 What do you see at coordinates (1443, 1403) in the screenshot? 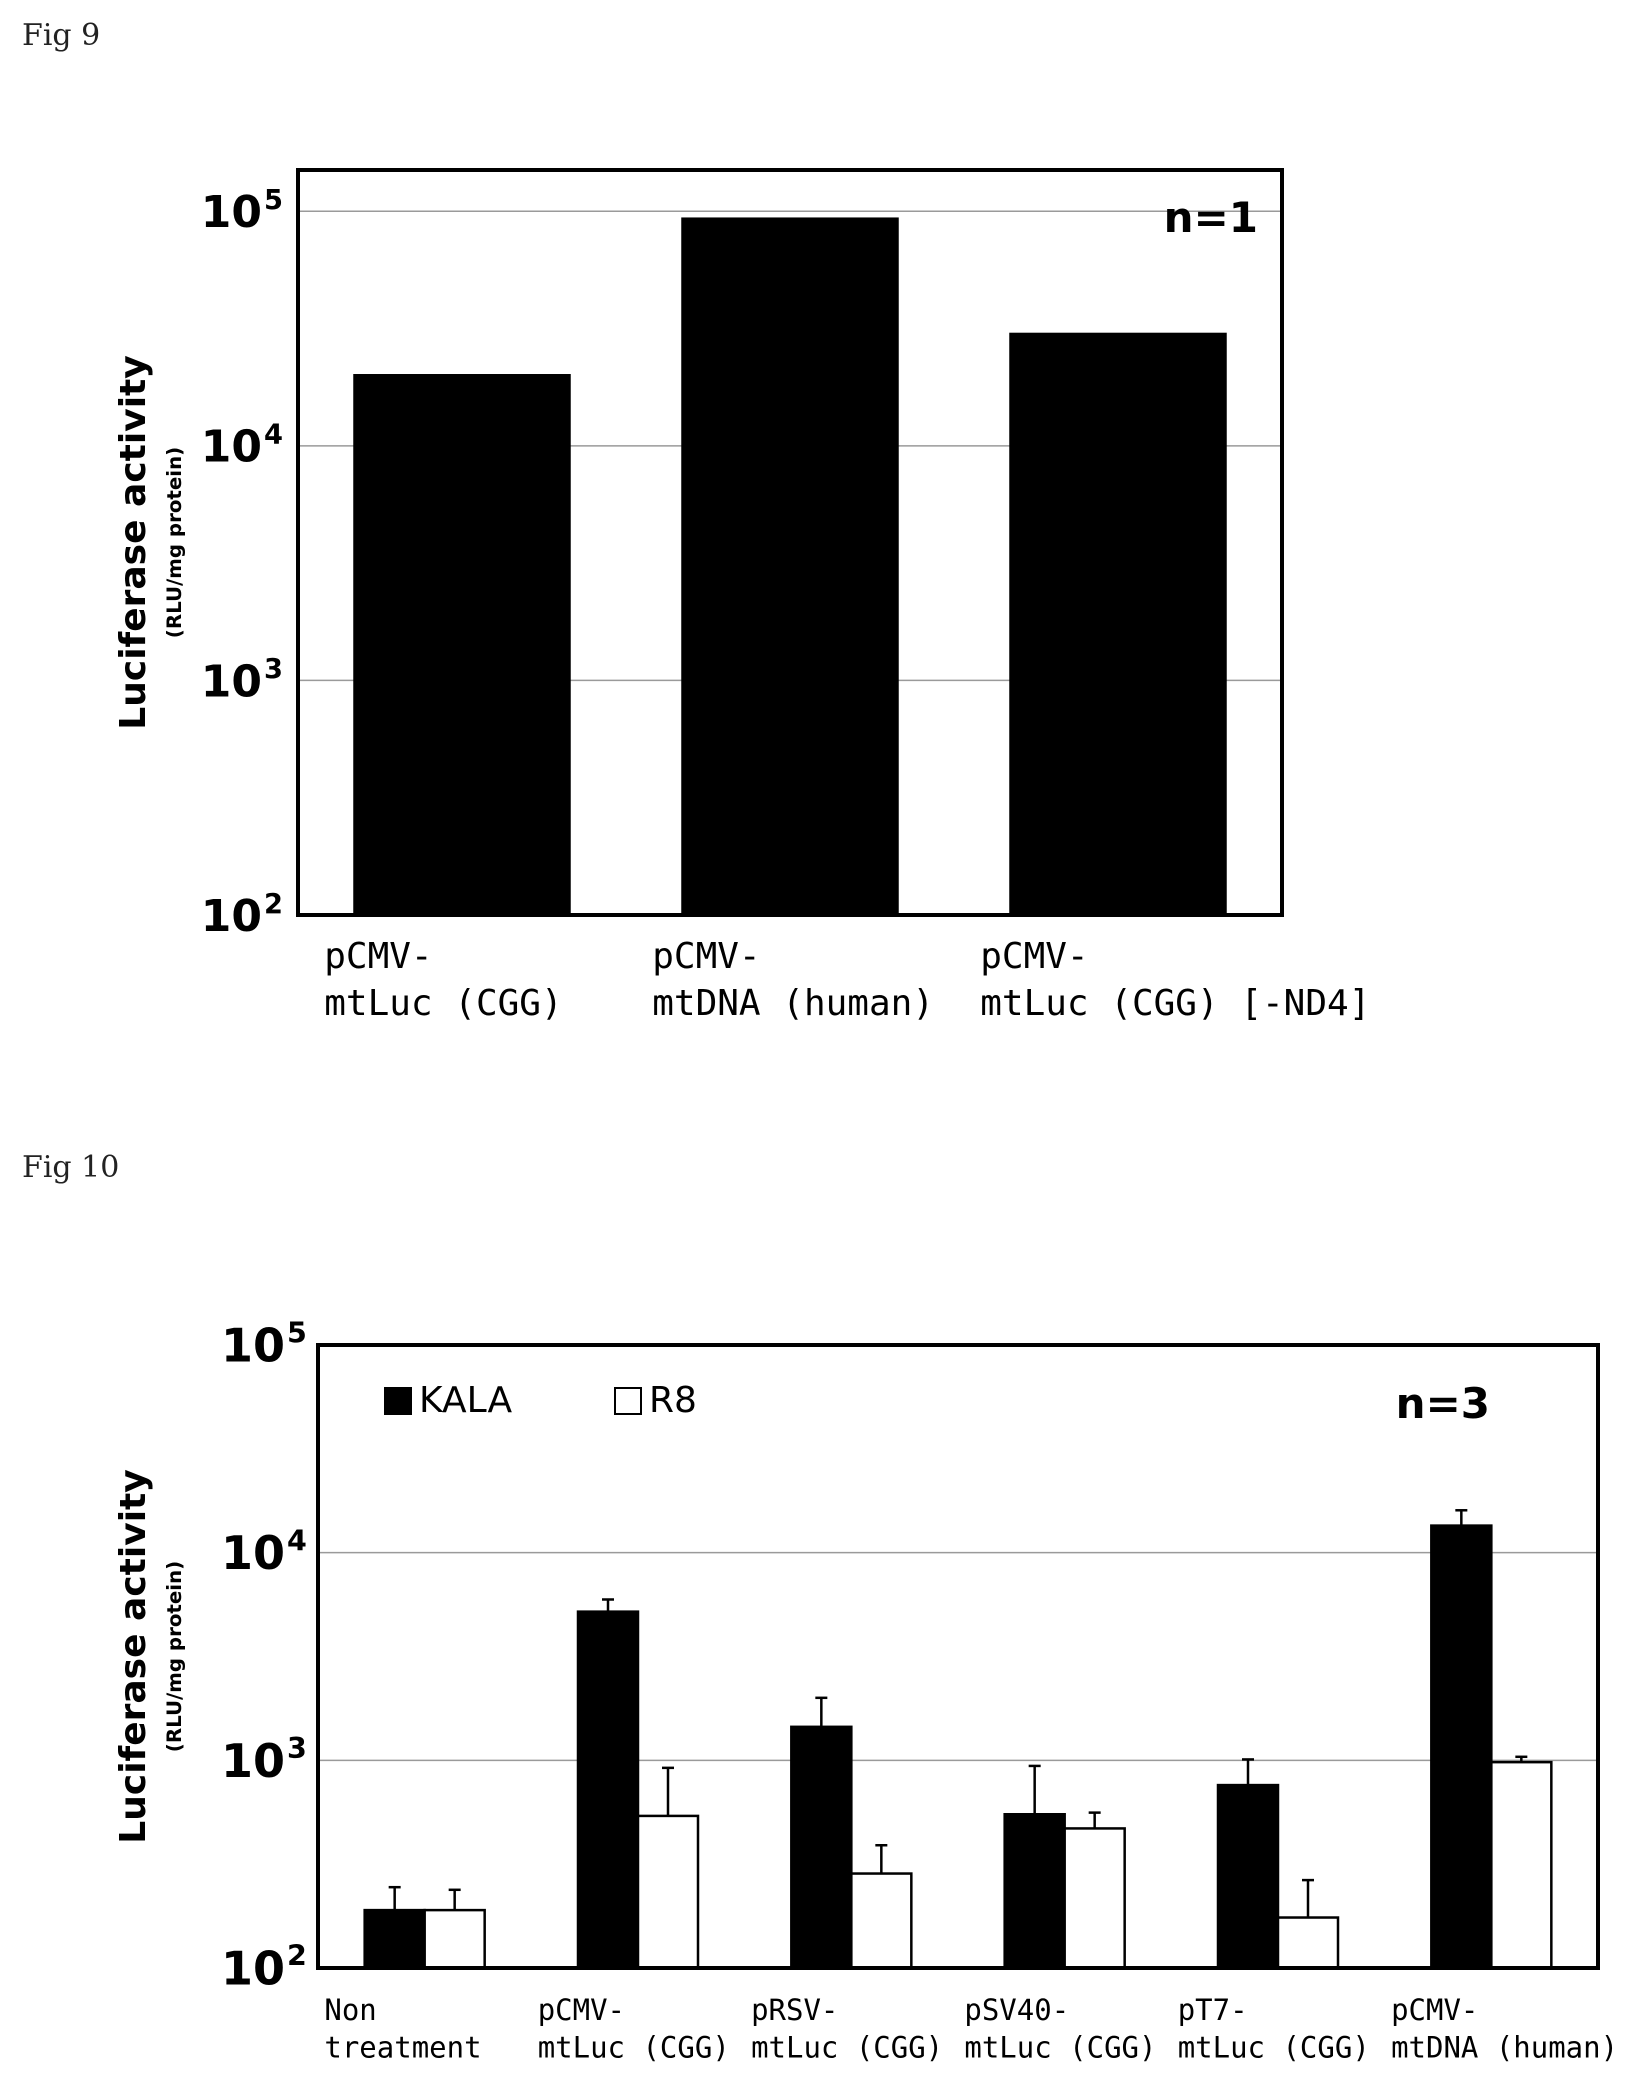
I see `sample-size-annotation: n=3` at bounding box center [1443, 1403].